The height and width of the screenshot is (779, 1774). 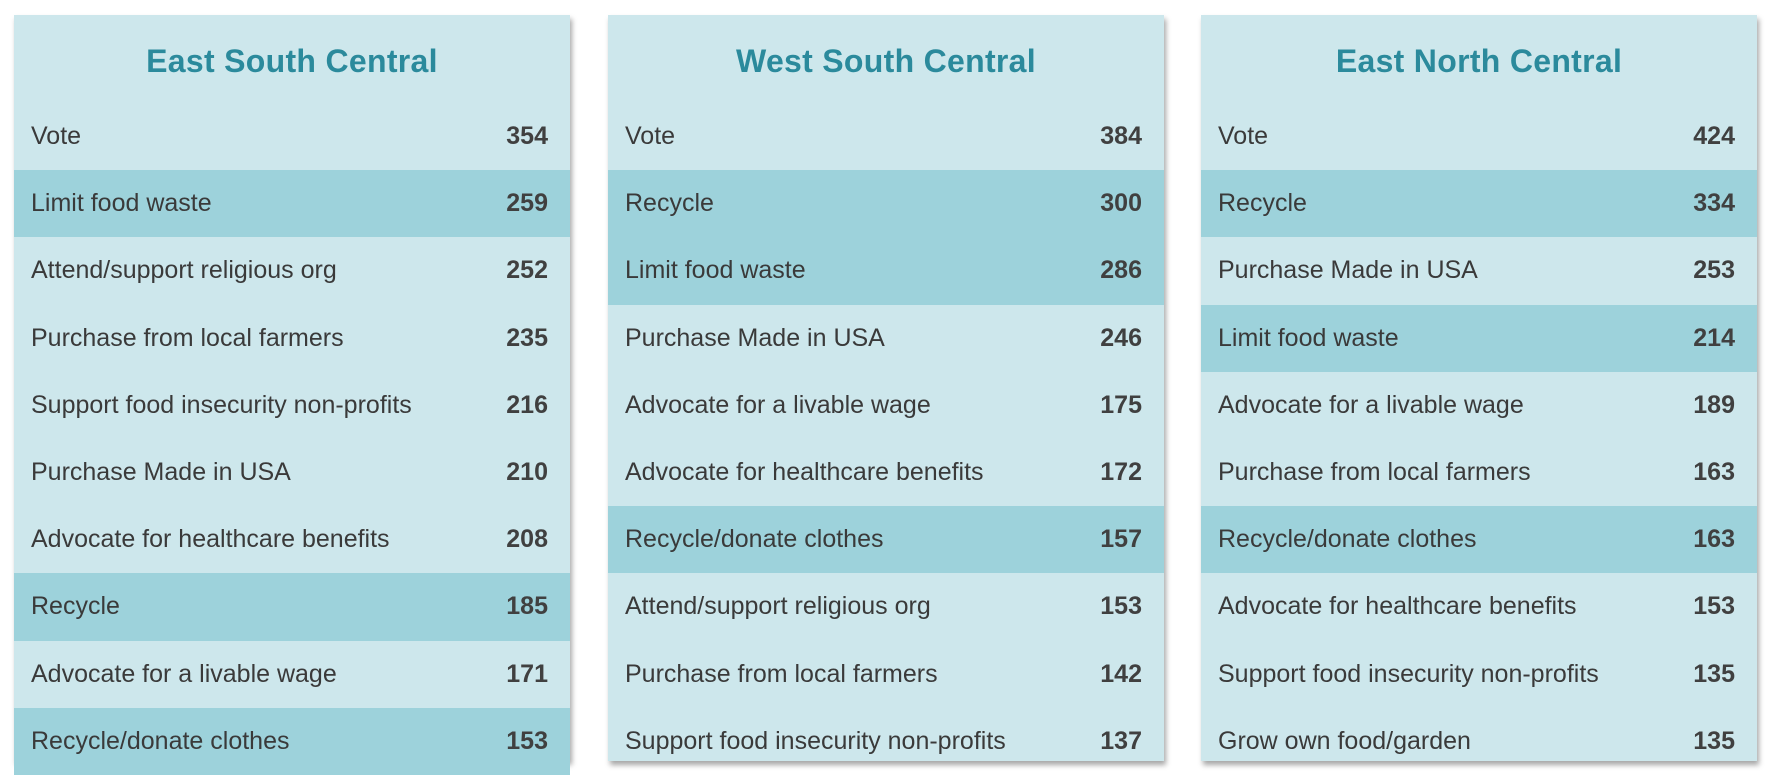 I want to click on row-value: 300, so click(x=1121, y=203).